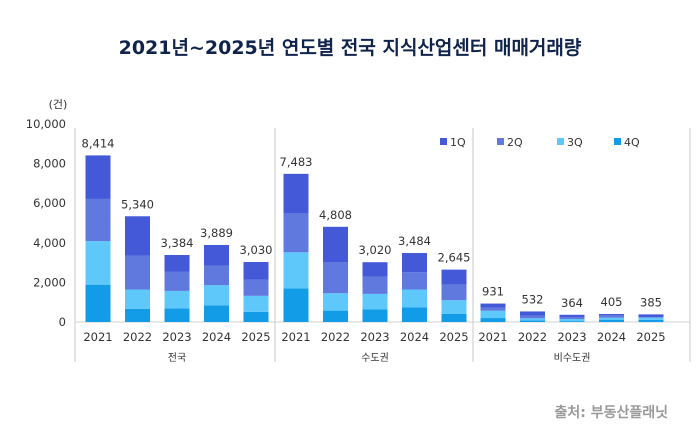 This screenshot has width=700, height=438. I want to click on total-label: 2,645, so click(454, 258).